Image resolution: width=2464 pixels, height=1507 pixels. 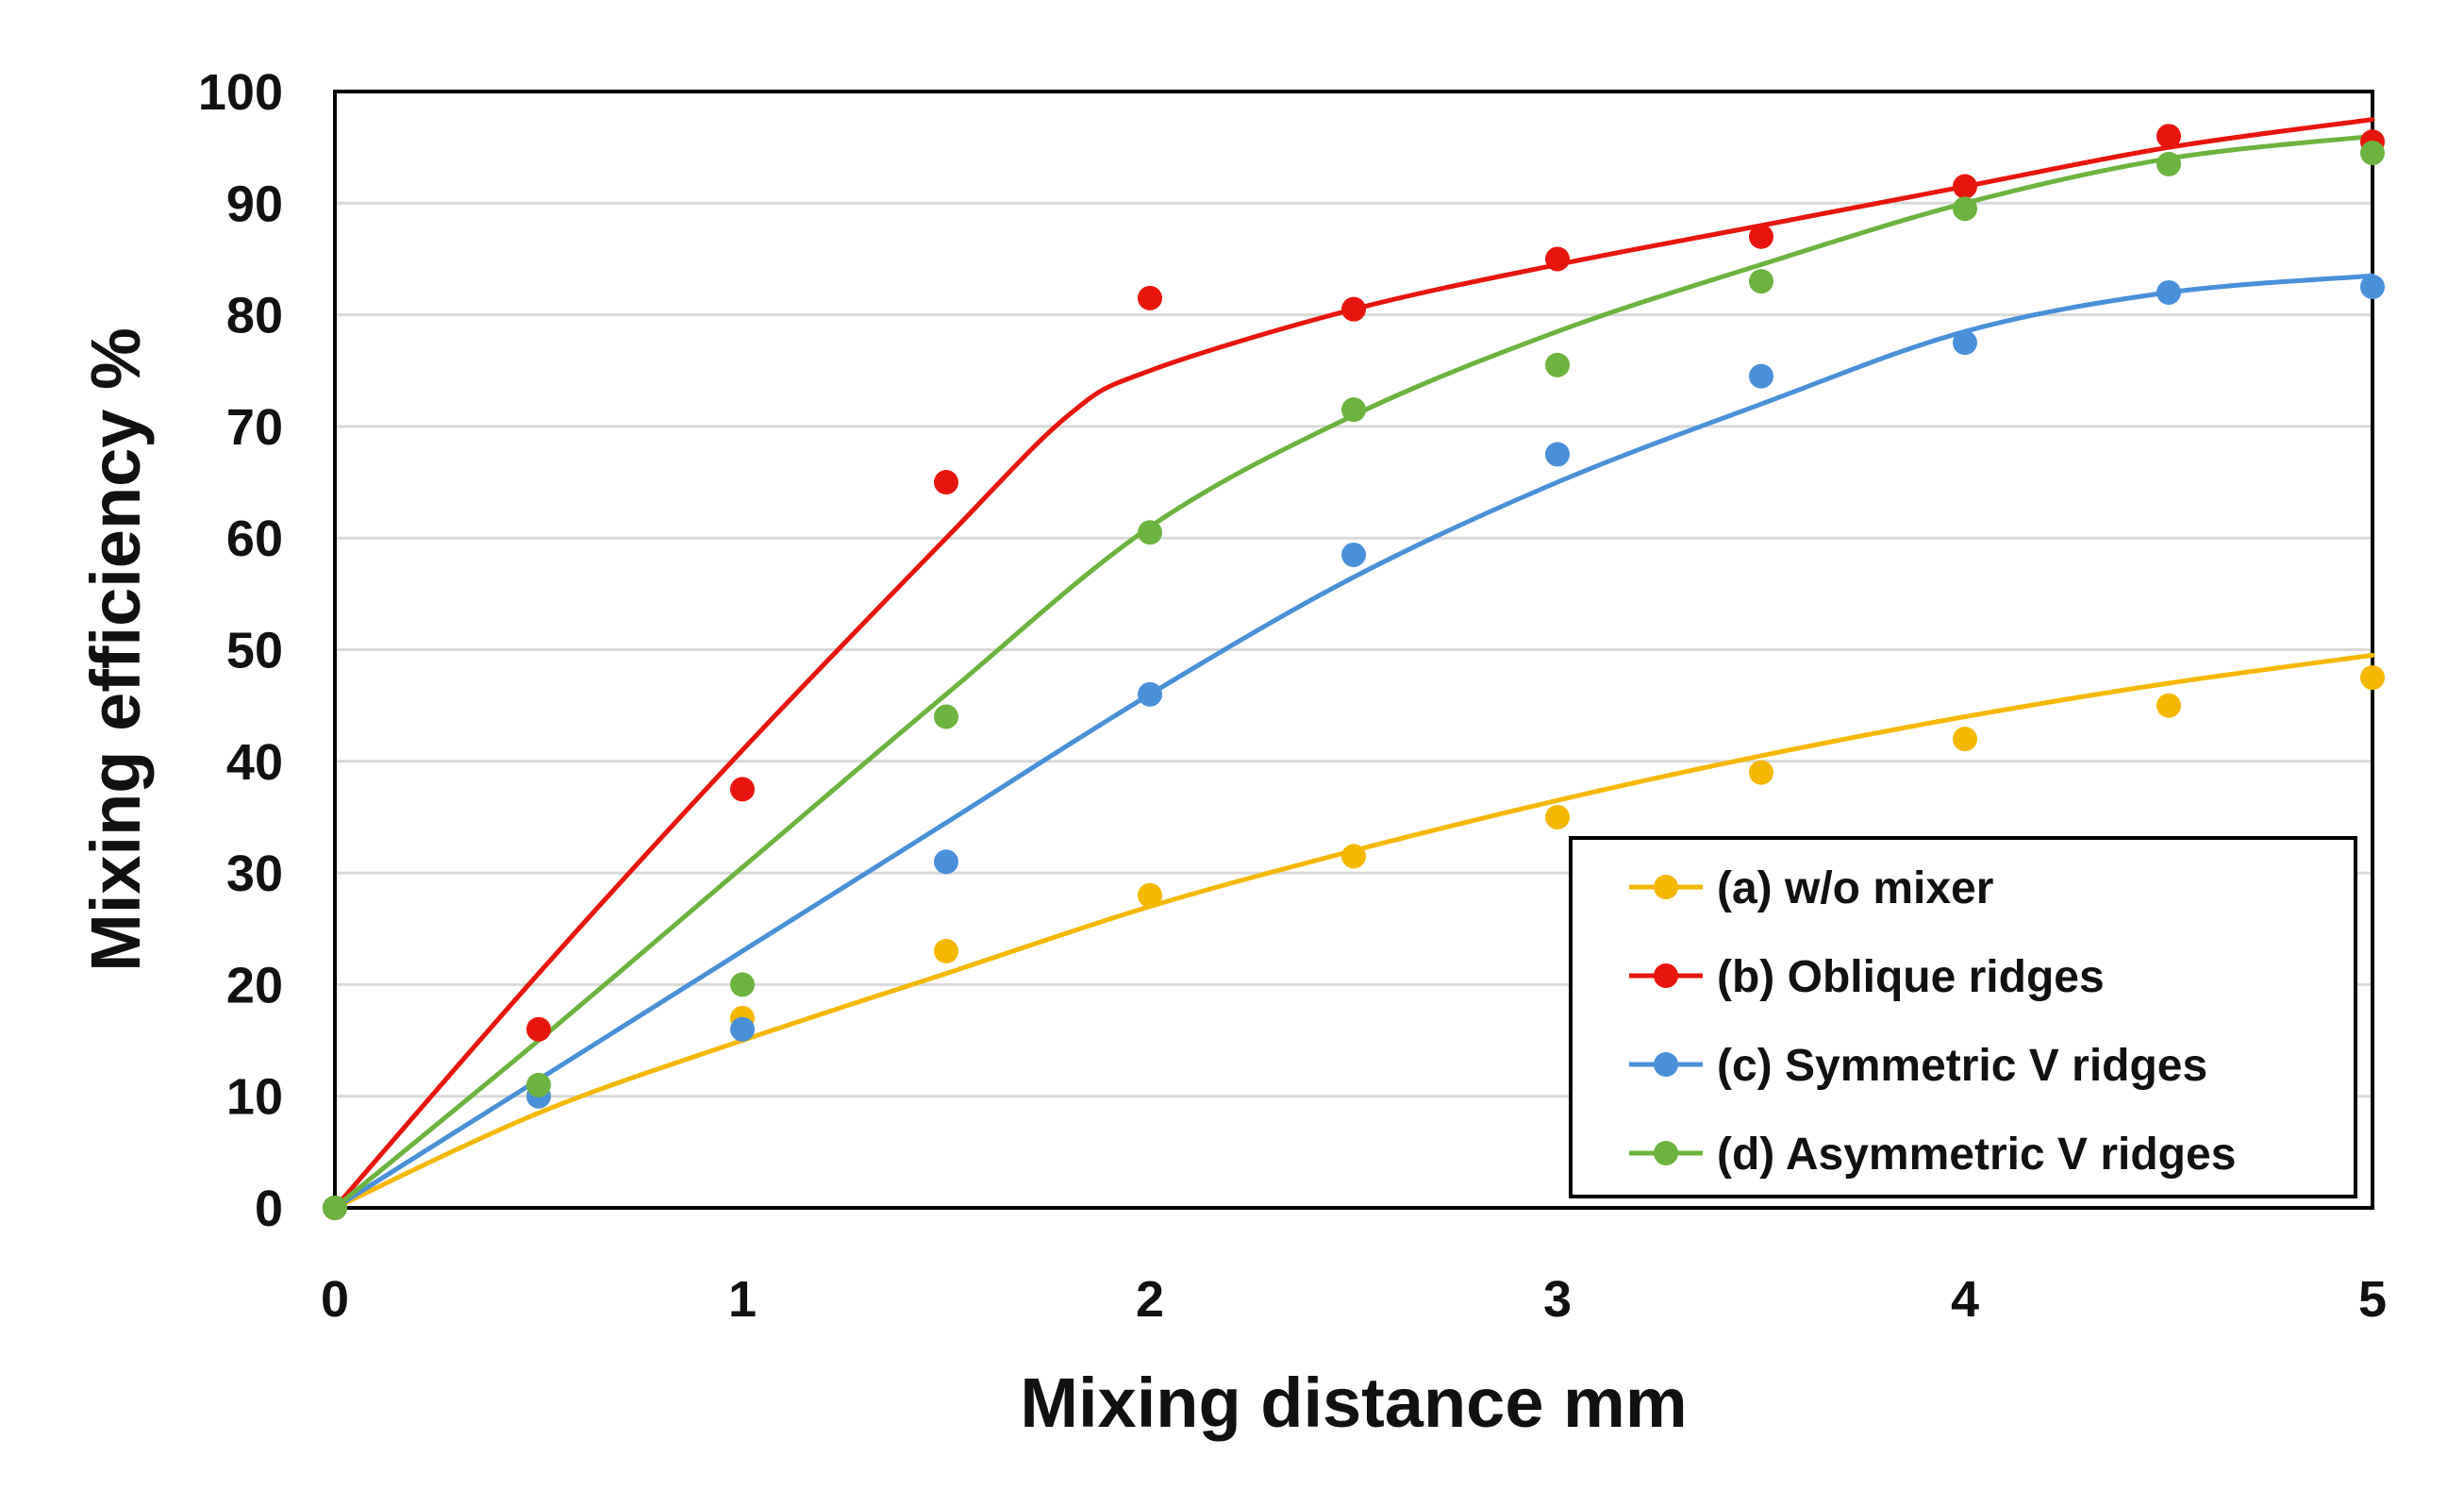 I want to click on y-tick-label: 90, so click(x=255, y=204).